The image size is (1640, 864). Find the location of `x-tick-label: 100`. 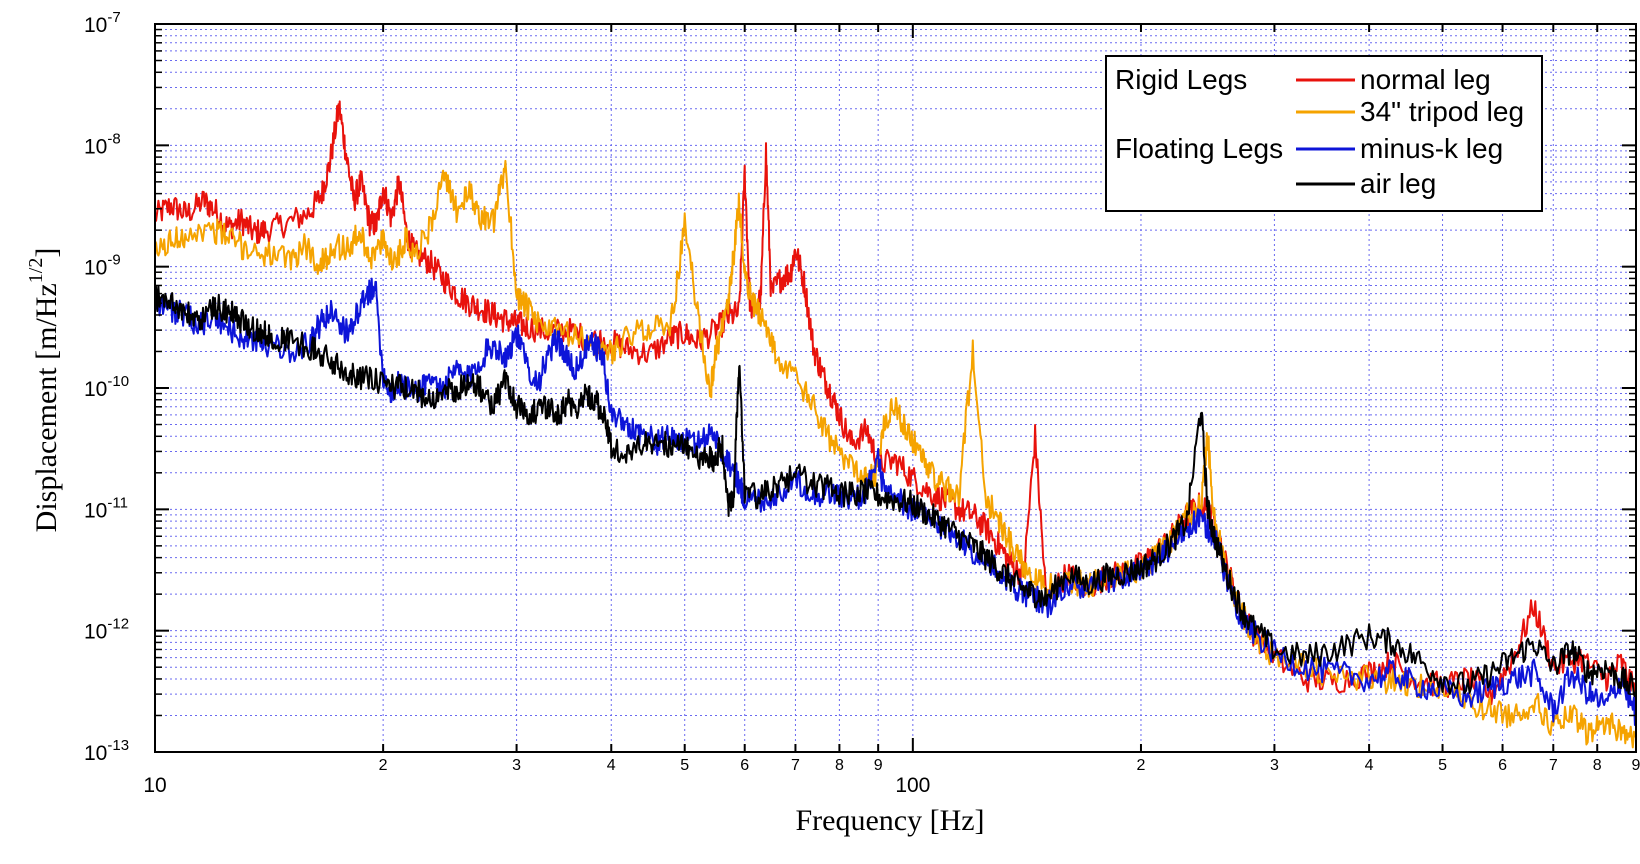

x-tick-label: 100 is located at coordinates (912, 785).